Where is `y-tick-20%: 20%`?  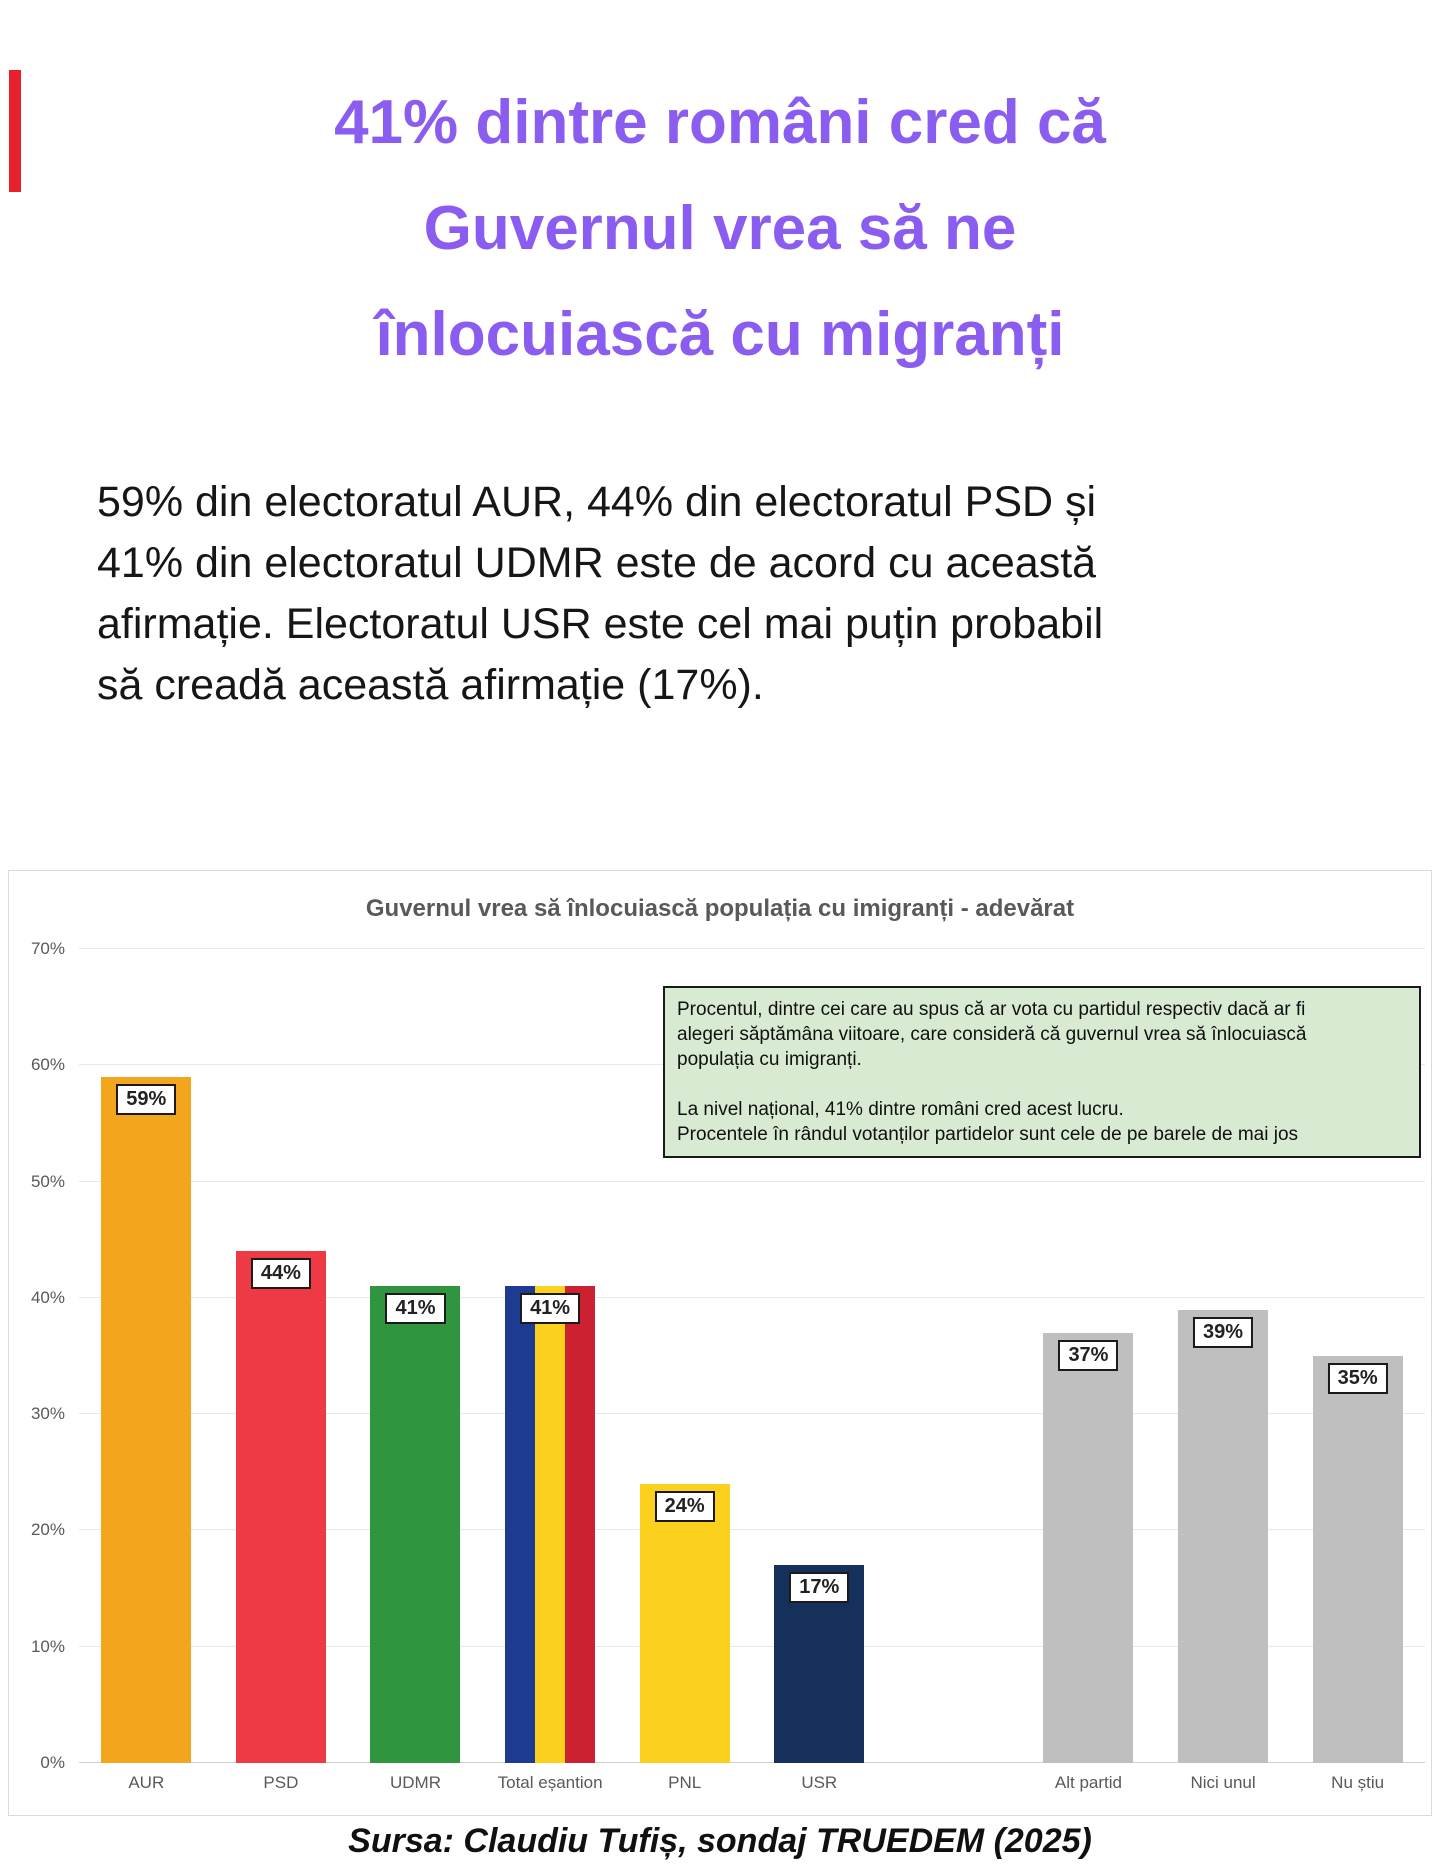
y-tick-20%: 20% is located at coordinates (47, 1530).